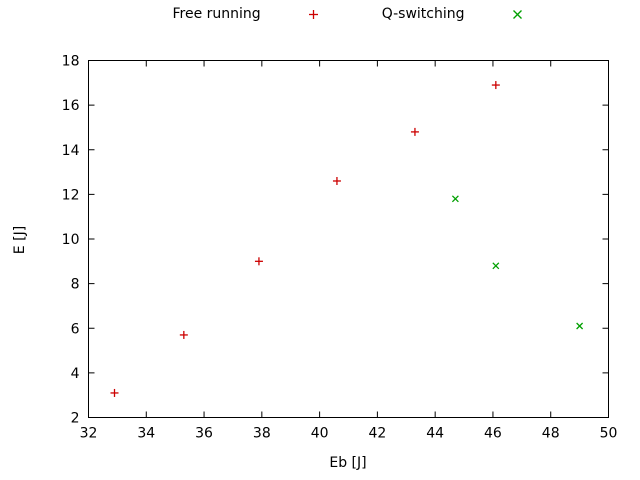 This screenshot has height=480, width=640. Describe the element at coordinates (75, 419) in the screenshot. I see `y-tick-label: 2` at that location.